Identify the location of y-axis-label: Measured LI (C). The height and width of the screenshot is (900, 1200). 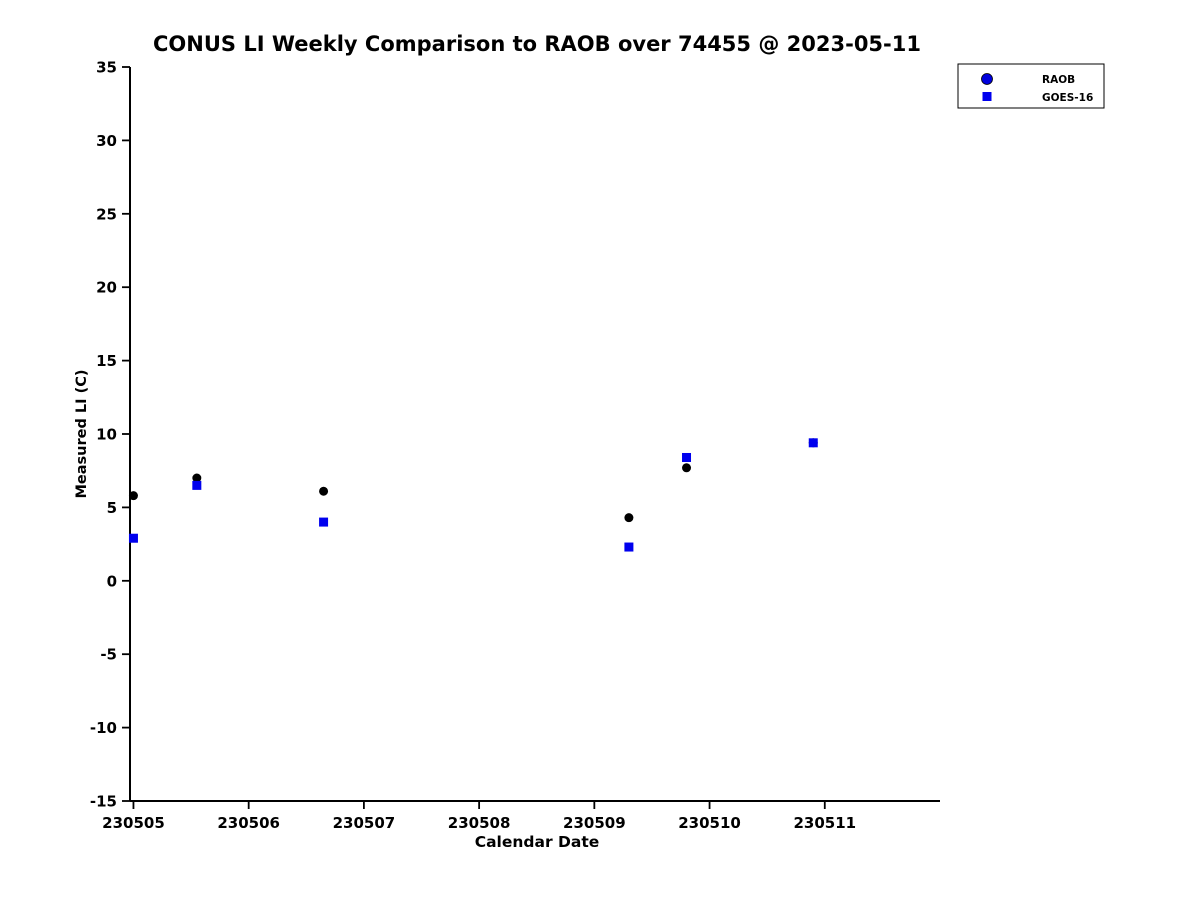
(82, 434).